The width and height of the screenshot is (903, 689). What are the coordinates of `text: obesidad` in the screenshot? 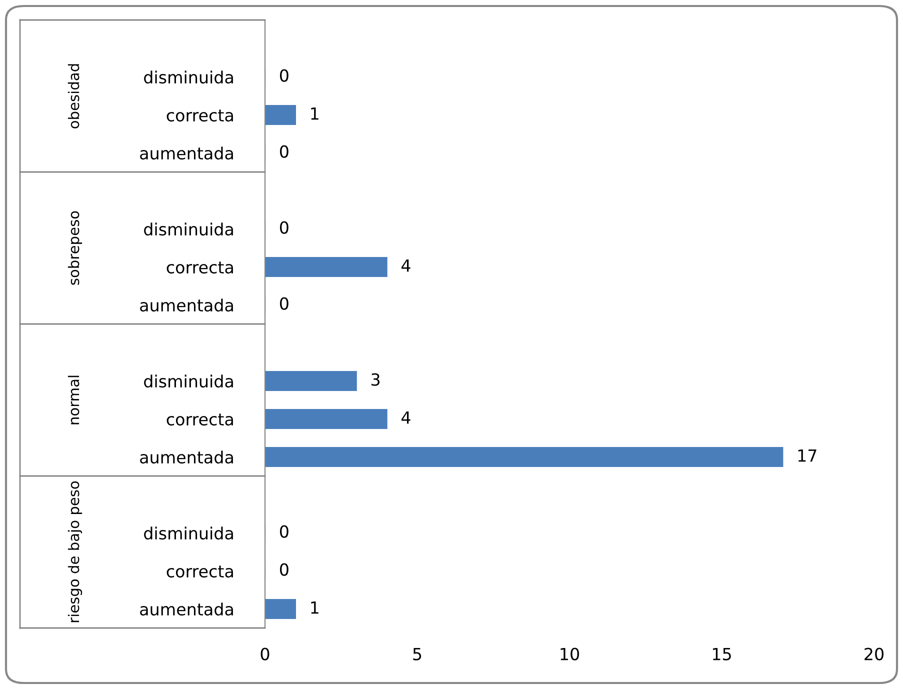 It's located at (74, 96).